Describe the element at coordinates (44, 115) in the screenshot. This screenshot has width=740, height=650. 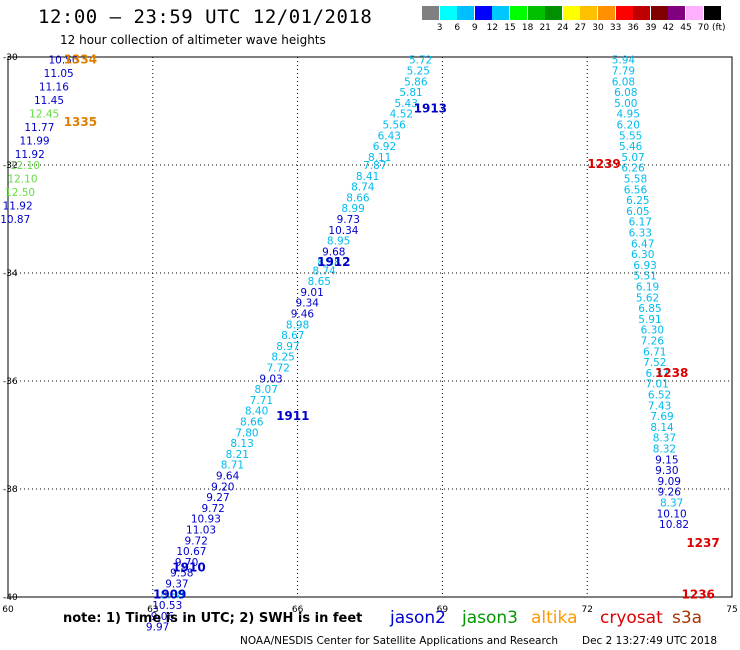
I see `wave-height-value: 12.45` at that location.